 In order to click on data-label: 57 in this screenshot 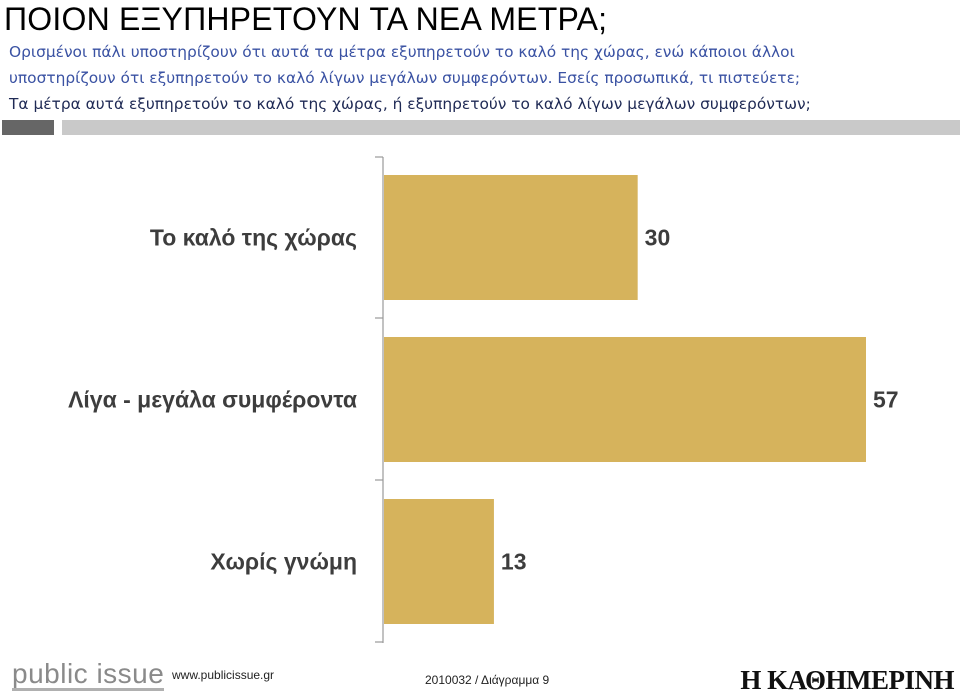, I will do `click(886, 400)`.